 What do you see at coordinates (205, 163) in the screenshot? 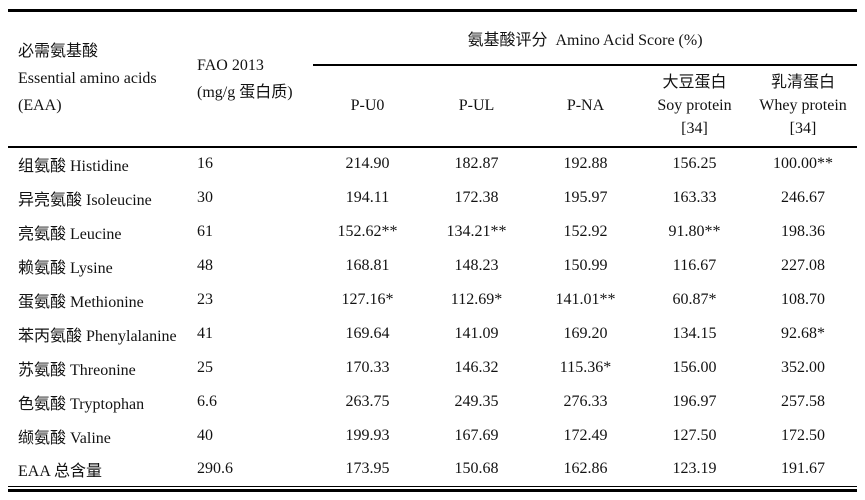
I see `fao-value: 16` at bounding box center [205, 163].